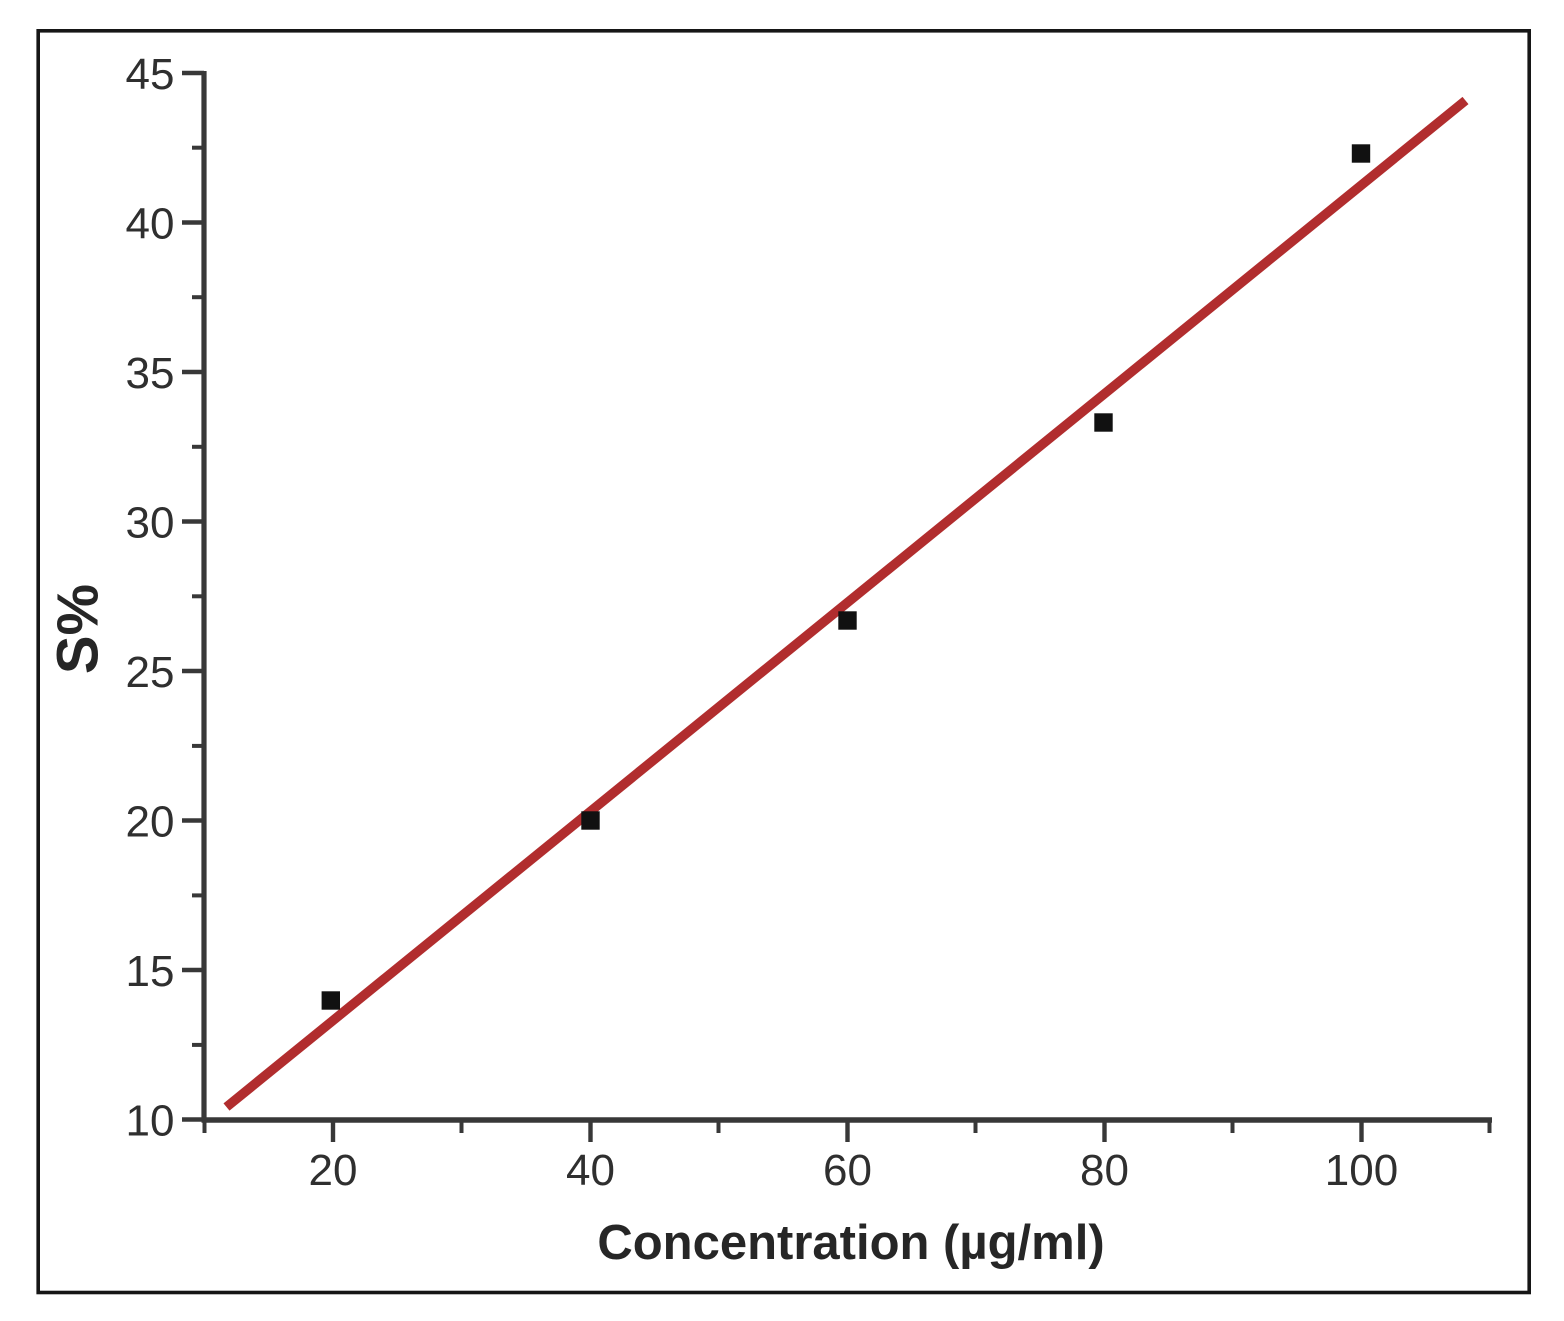 The image size is (1564, 1321). Describe the element at coordinates (1104, 1170) in the screenshot. I see `svg-text: 80` at that location.